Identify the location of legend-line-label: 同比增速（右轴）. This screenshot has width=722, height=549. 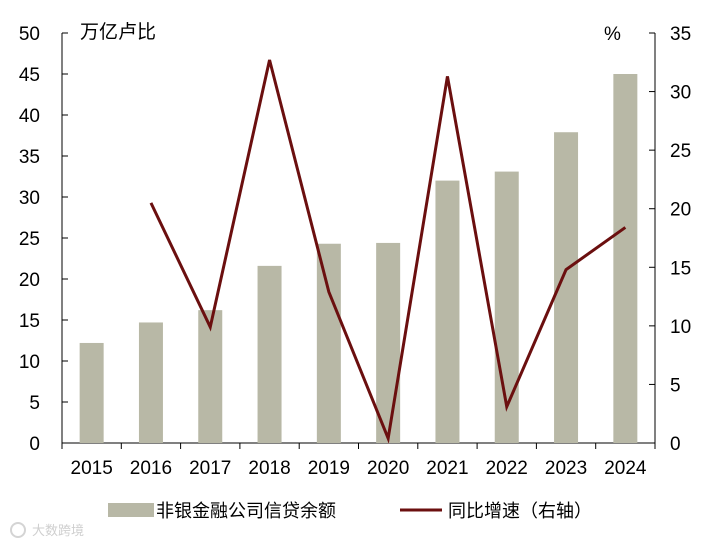
(520, 511).